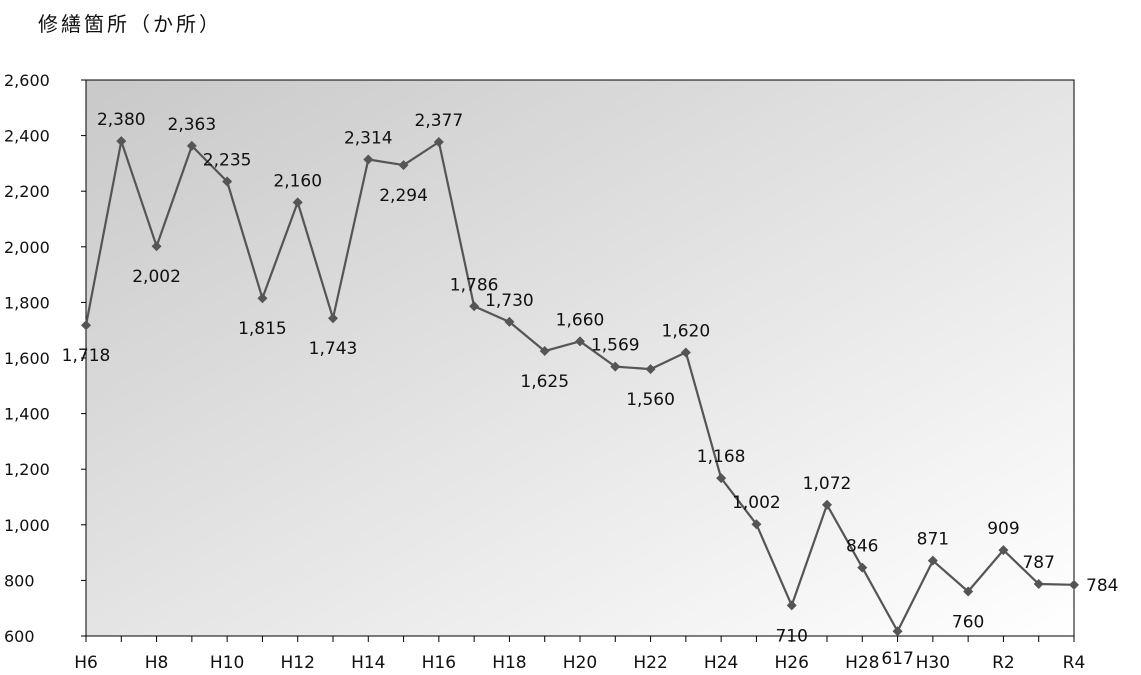 Image resolution: width=1141 pixels, height=675 pixels. Describe the element at coordinates (19, 636) in the screenshot. I see `y-tick-label: 600` at that location.